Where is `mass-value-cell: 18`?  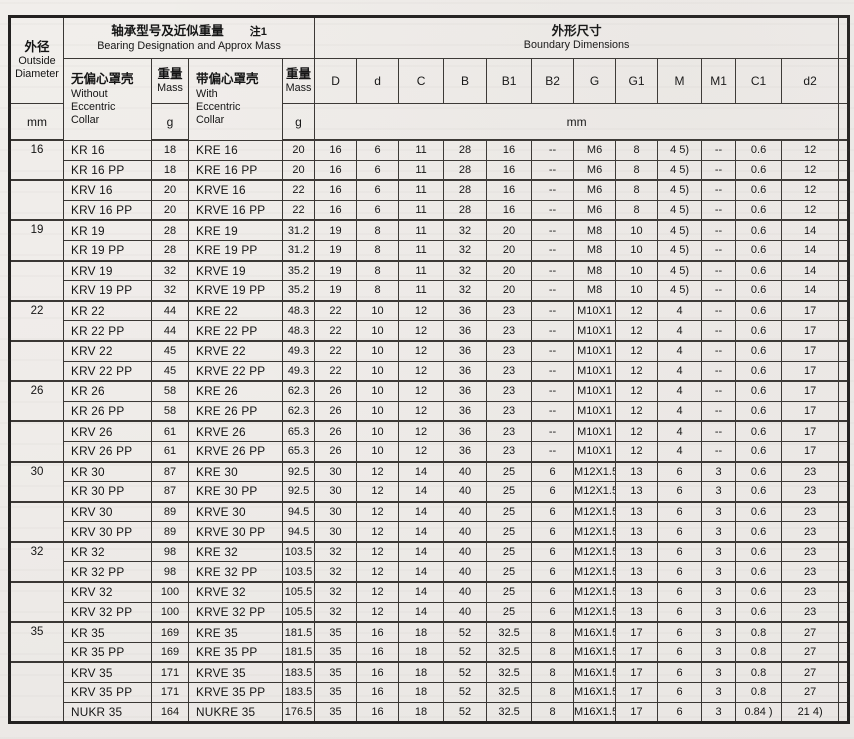
mass-value-cell: 18 is located at coordinates (170, 170).